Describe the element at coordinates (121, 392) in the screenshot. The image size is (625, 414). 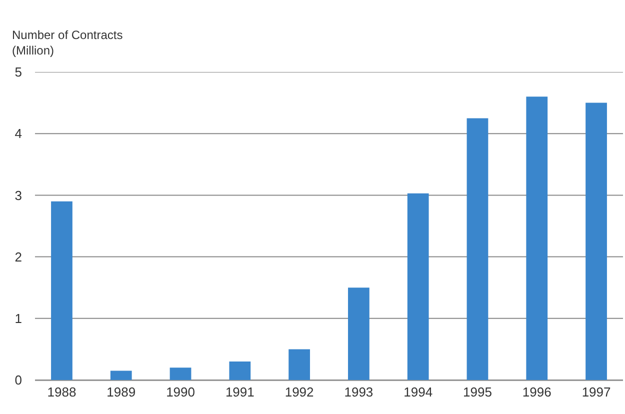
I see `x-tick-label: 1989` at that location.